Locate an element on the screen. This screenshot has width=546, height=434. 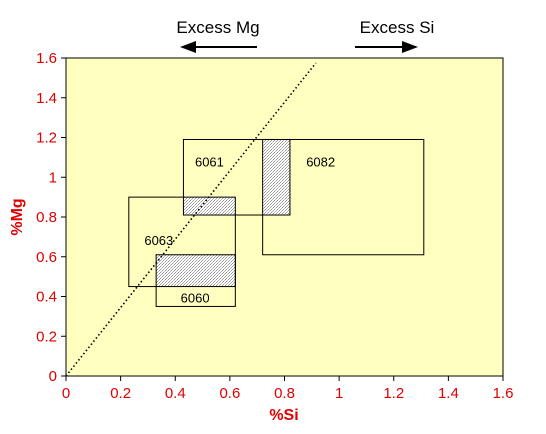
y-tick-label: 0.8 is located at coordinates (46, 217).